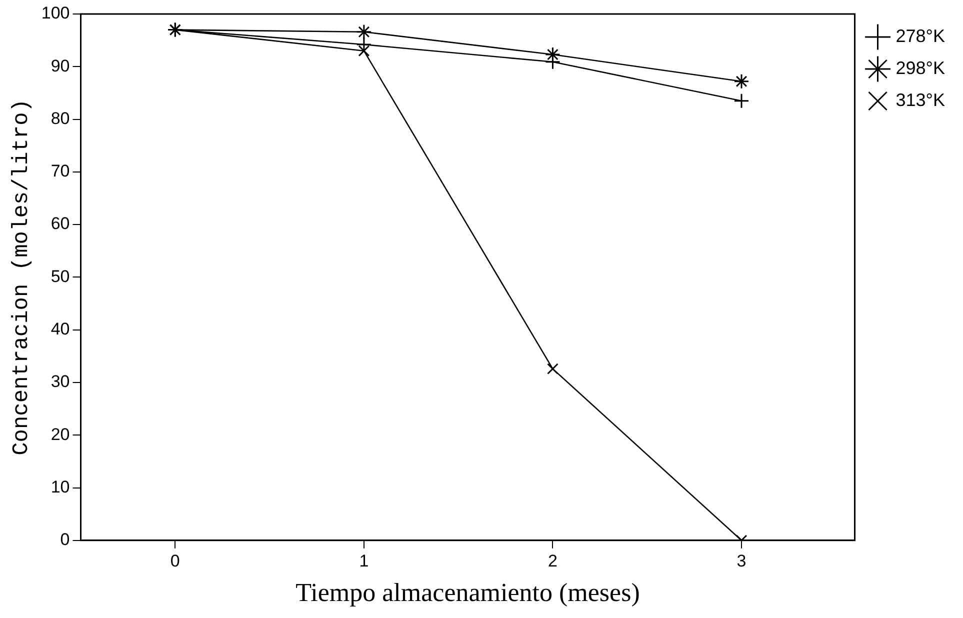  What do you see at coordinates (364, 560) in the screenshot?
I see `x-tick-label: 1` at bounding box center [364, 560].